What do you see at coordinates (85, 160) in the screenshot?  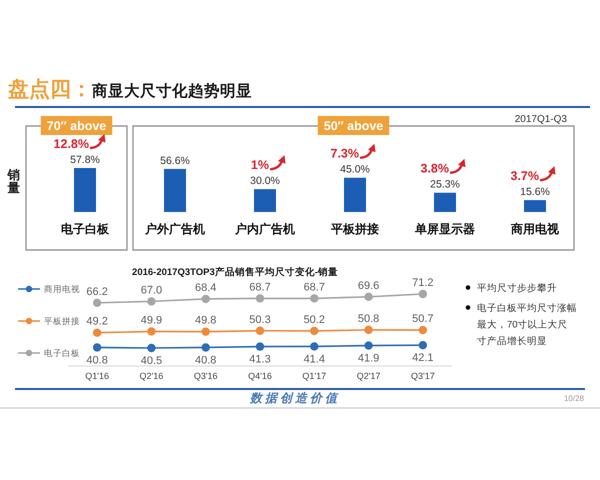 I see `data-label: 57.8%` at bounding box center [85, 160].